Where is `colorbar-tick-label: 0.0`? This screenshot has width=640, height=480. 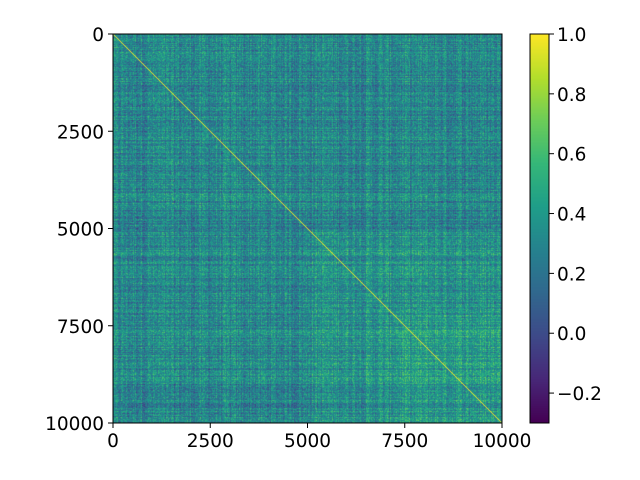
colorbar-tick-label: 0.0 is located at coordinates (571, 334).